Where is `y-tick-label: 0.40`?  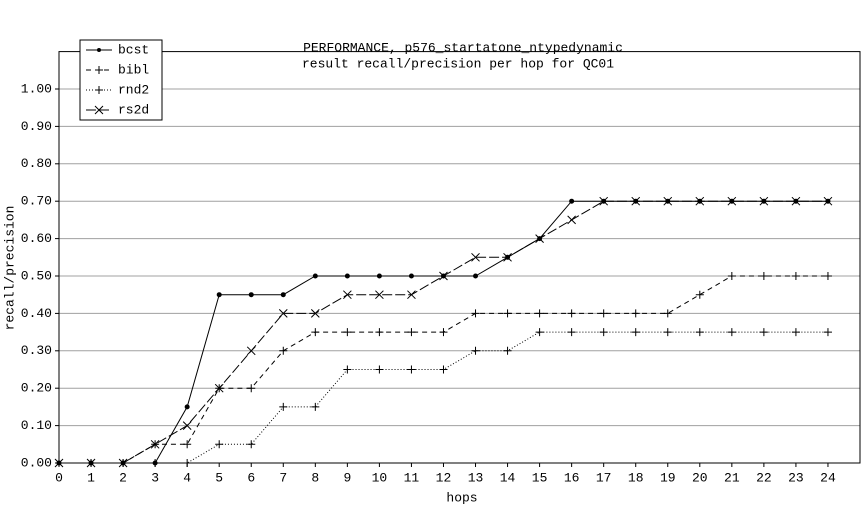 y-tick-label: 0.40 is located at coordinates (36, 313).